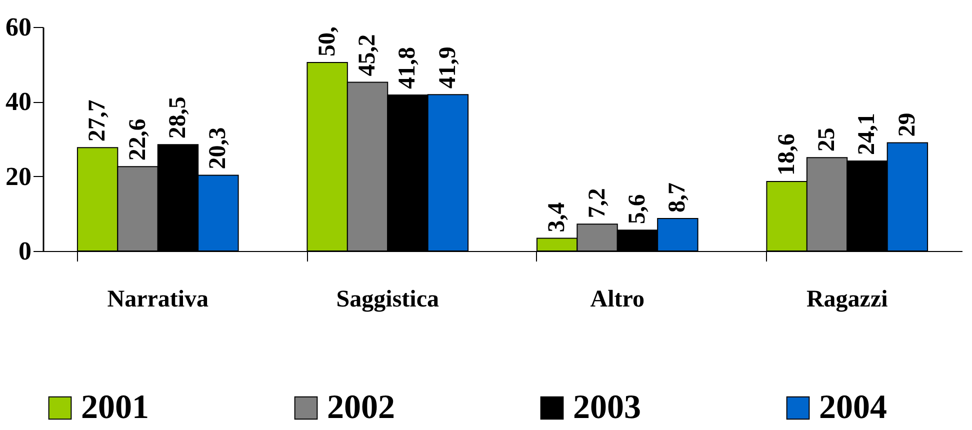 The image size is (972, 430). What do you see at coordinates (367, 55) in the screenshot?
I see `data-label: 45,2` at bounding box center [367, 55].